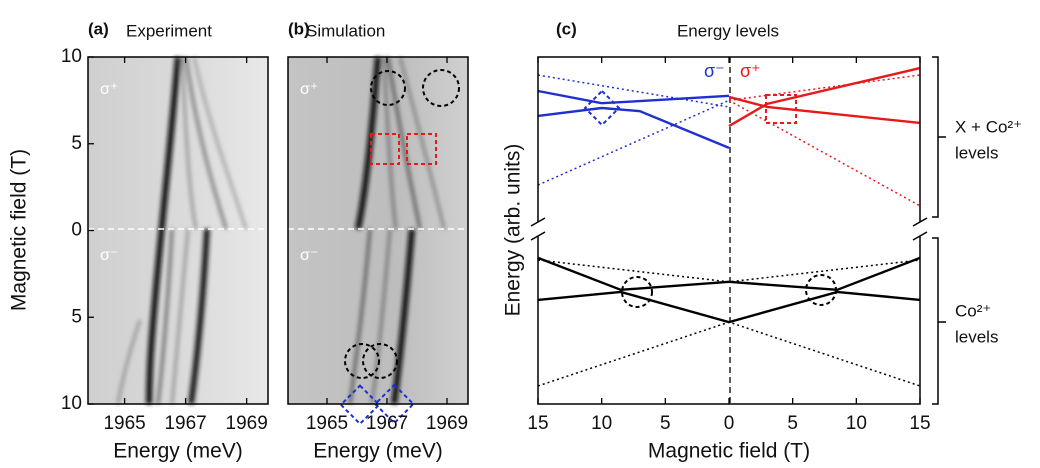 The image size is (1040, 468). I want to click on panel-b-image, so click(378, 241).